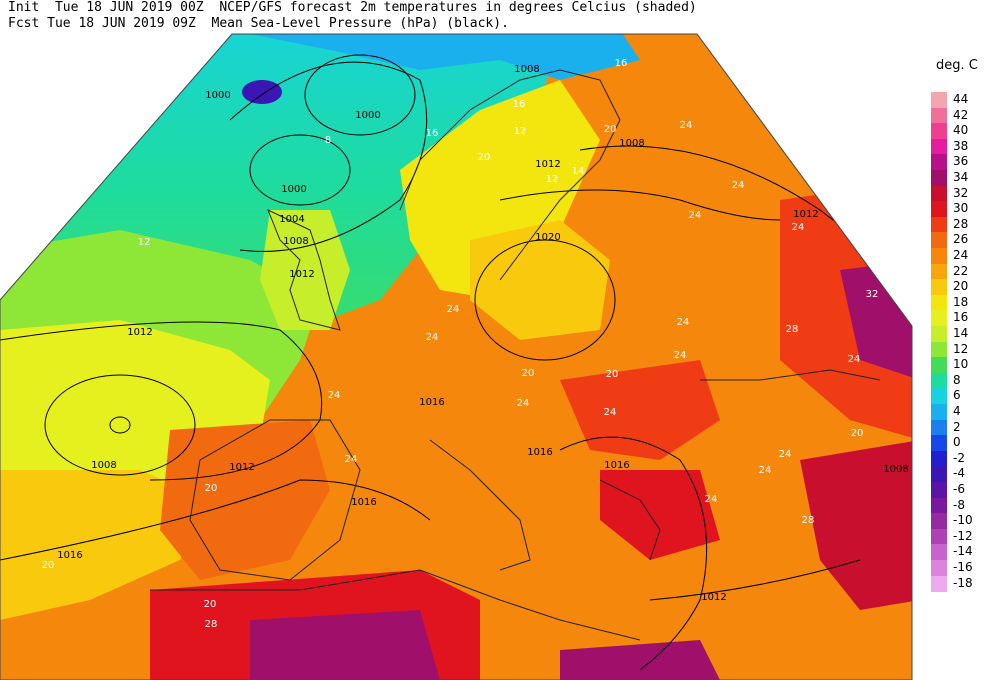  Describe the element at coordinates (872, 294) in the screenshot. I see `temperature-label: 32` at that location.